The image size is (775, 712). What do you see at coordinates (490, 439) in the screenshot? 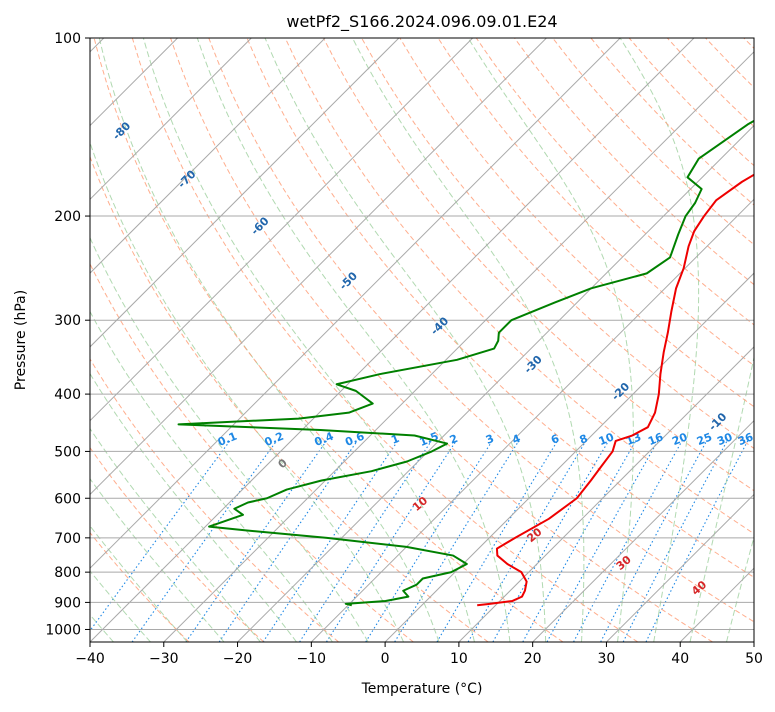
I see `mixing-ratio-label: 3` at bounding box center [490, 439].